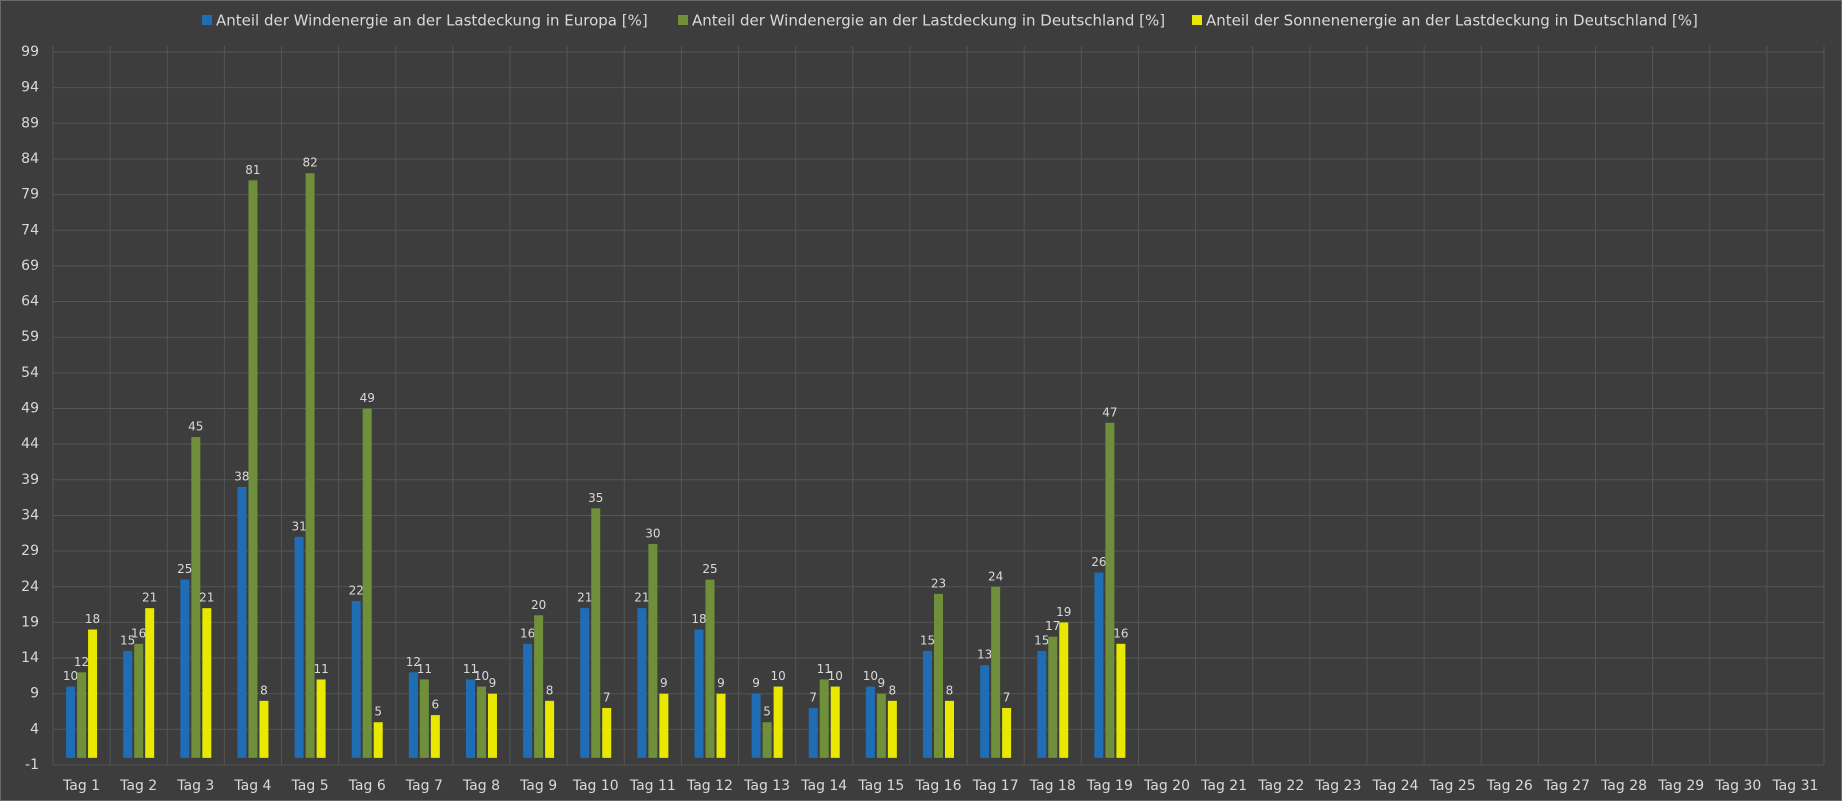 The height and width of the screenshot is (801, 1842). Describe the element at coordinates (138, 786) in the screenshot. I see `x-tick-label: Tag 2` at that location.